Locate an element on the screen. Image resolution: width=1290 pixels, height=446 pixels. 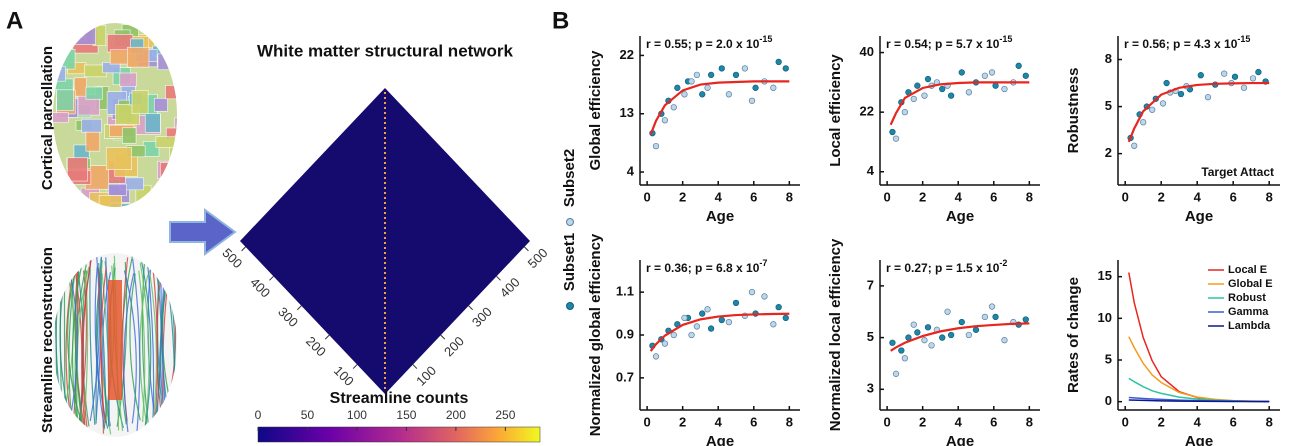
annotation: r = 0.54; p = 5.7 x 10-15 is located at coordinates (949, 42).